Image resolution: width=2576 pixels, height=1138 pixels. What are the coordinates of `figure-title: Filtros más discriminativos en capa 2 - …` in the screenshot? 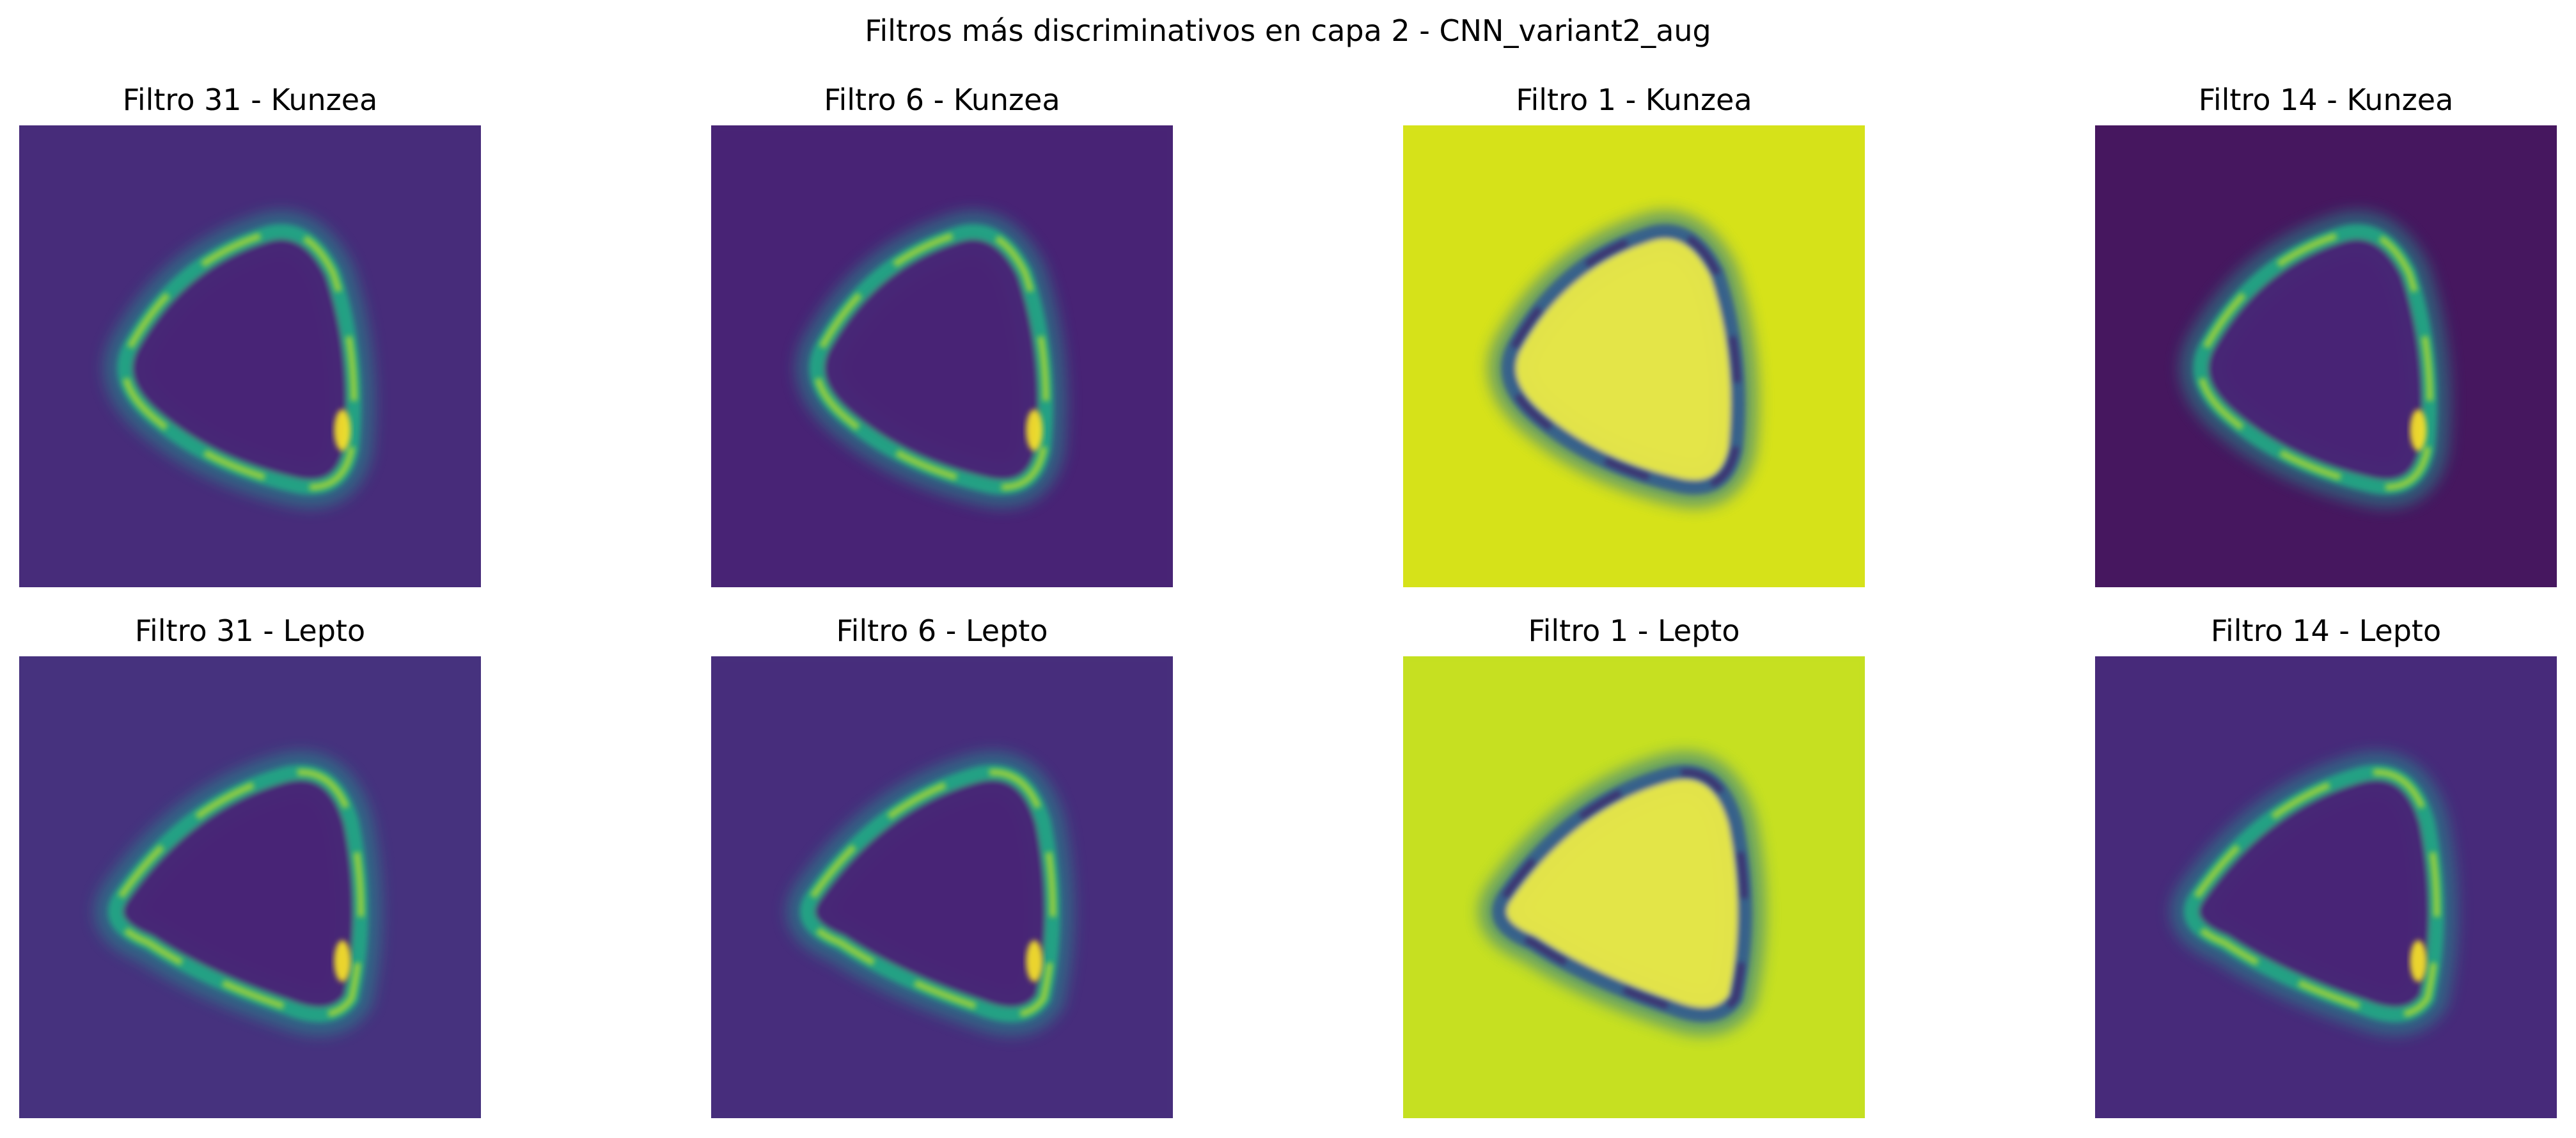 It's located at (1288, 30).